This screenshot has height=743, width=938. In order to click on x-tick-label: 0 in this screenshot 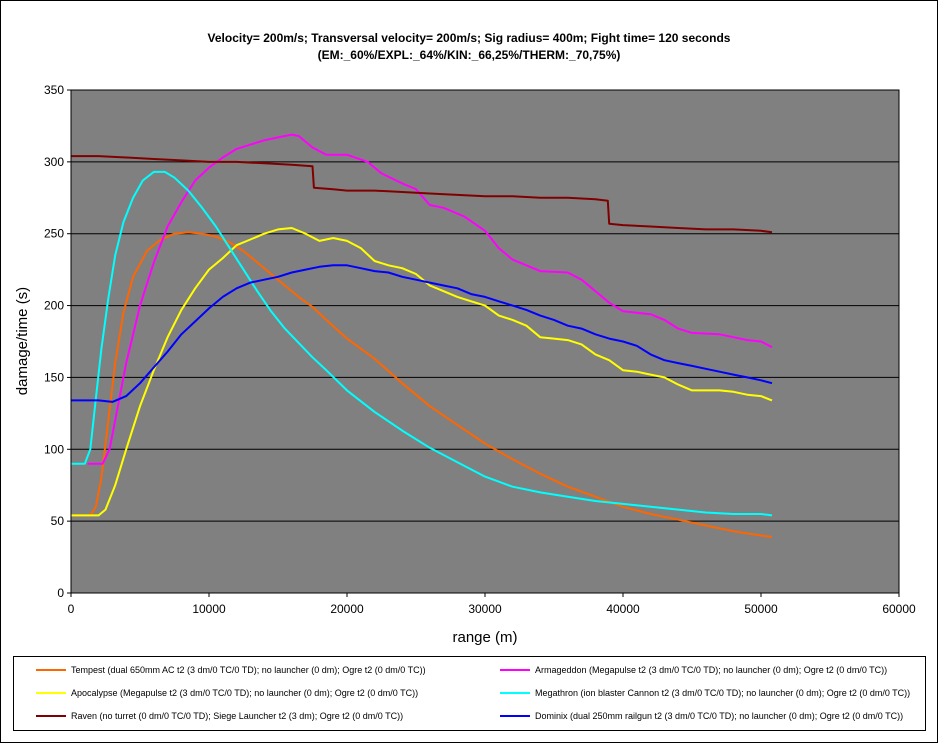, I will do `click(71, 609)`.